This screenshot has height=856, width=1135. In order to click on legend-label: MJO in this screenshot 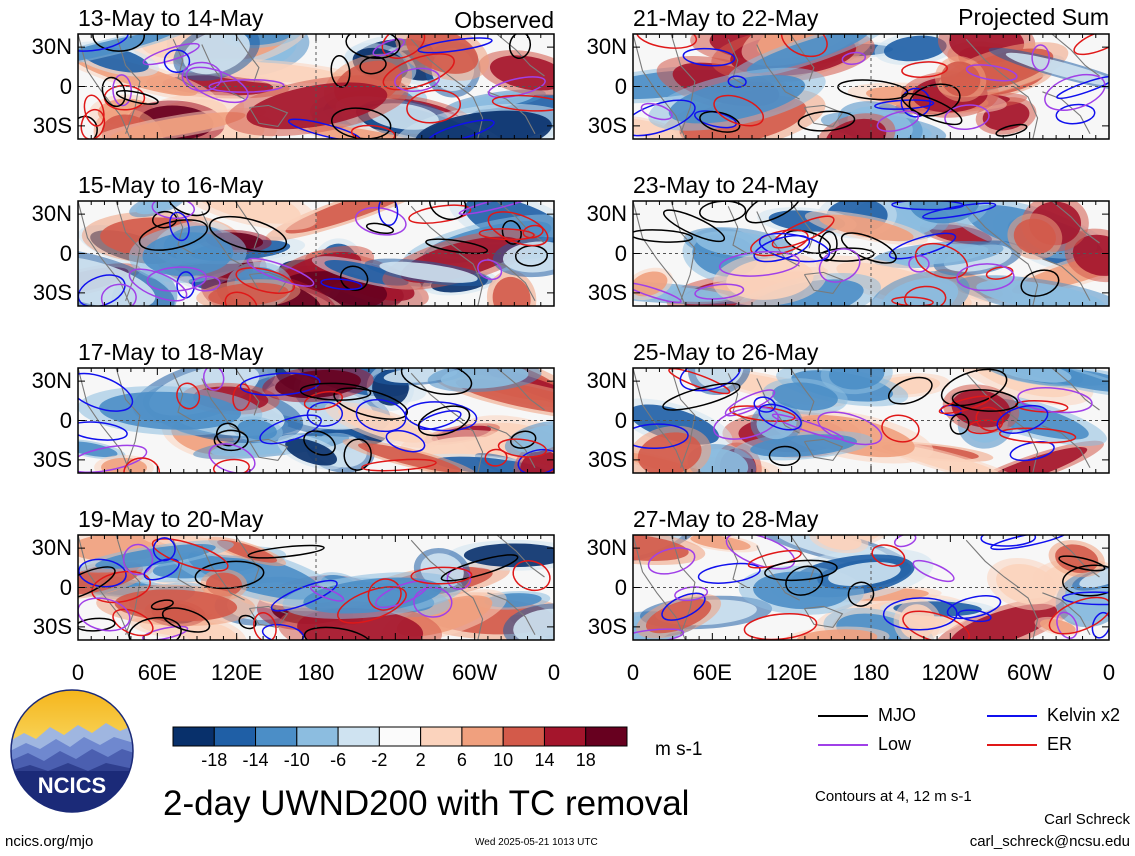, I will do `click(897, 715)`.